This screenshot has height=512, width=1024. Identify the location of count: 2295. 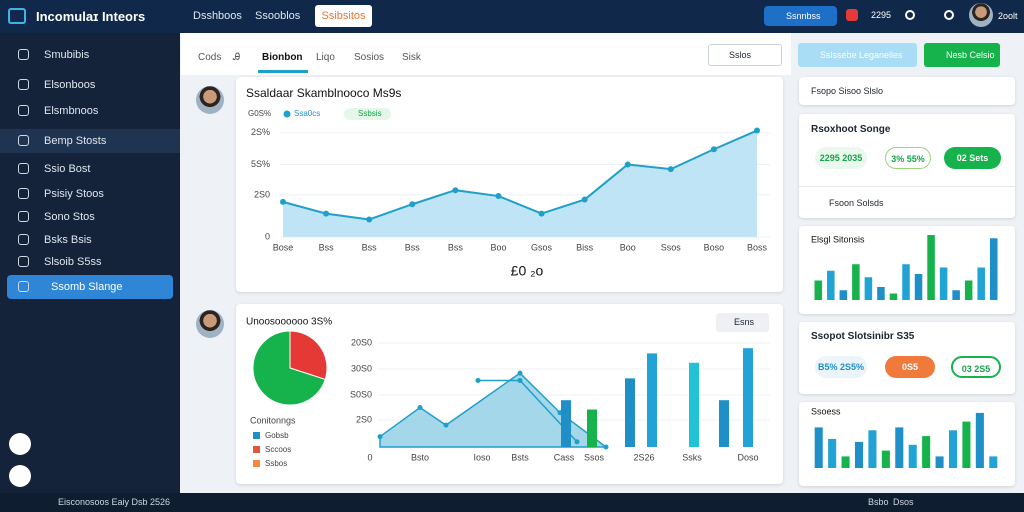
(881, 15).